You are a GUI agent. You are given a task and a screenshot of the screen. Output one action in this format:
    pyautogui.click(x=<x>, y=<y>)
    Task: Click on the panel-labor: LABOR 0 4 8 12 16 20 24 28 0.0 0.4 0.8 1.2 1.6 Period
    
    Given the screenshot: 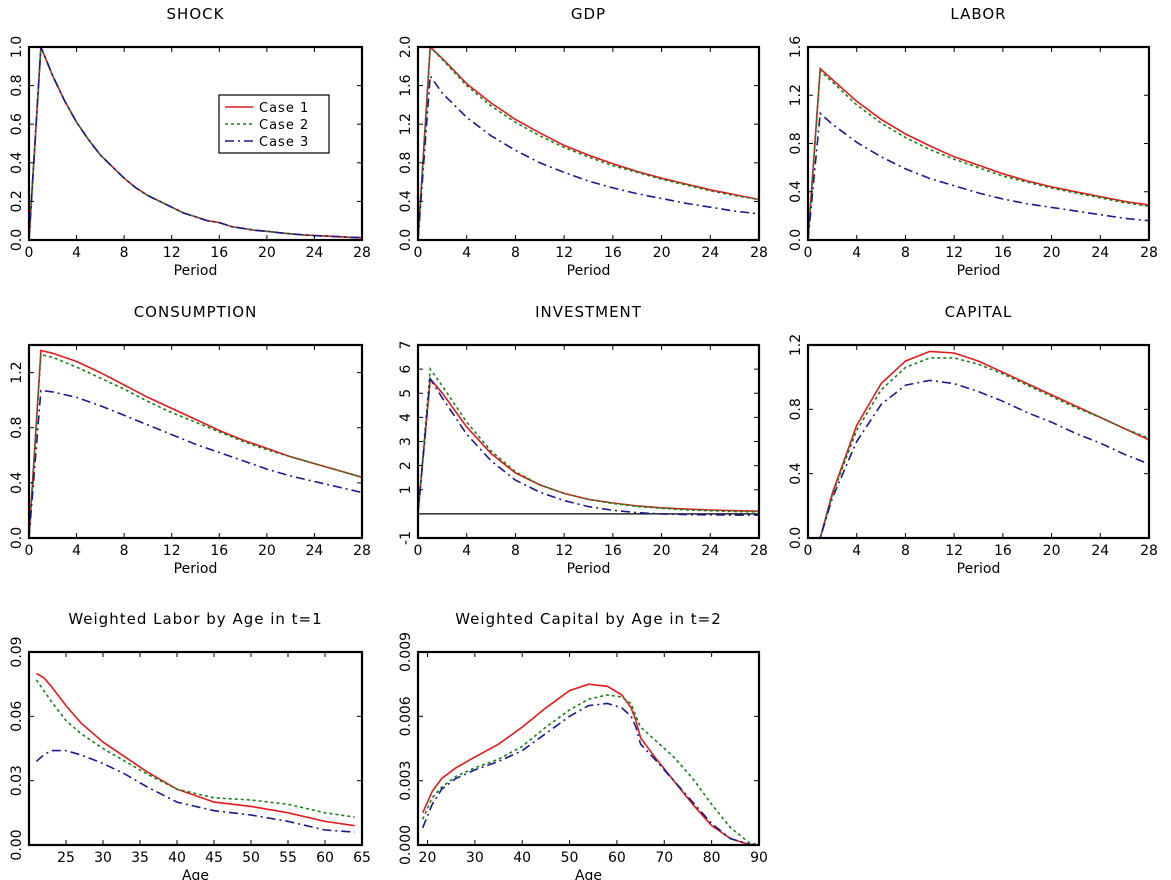 What is the action you would take?
    pyautogui.click(x=973, y=142)
    